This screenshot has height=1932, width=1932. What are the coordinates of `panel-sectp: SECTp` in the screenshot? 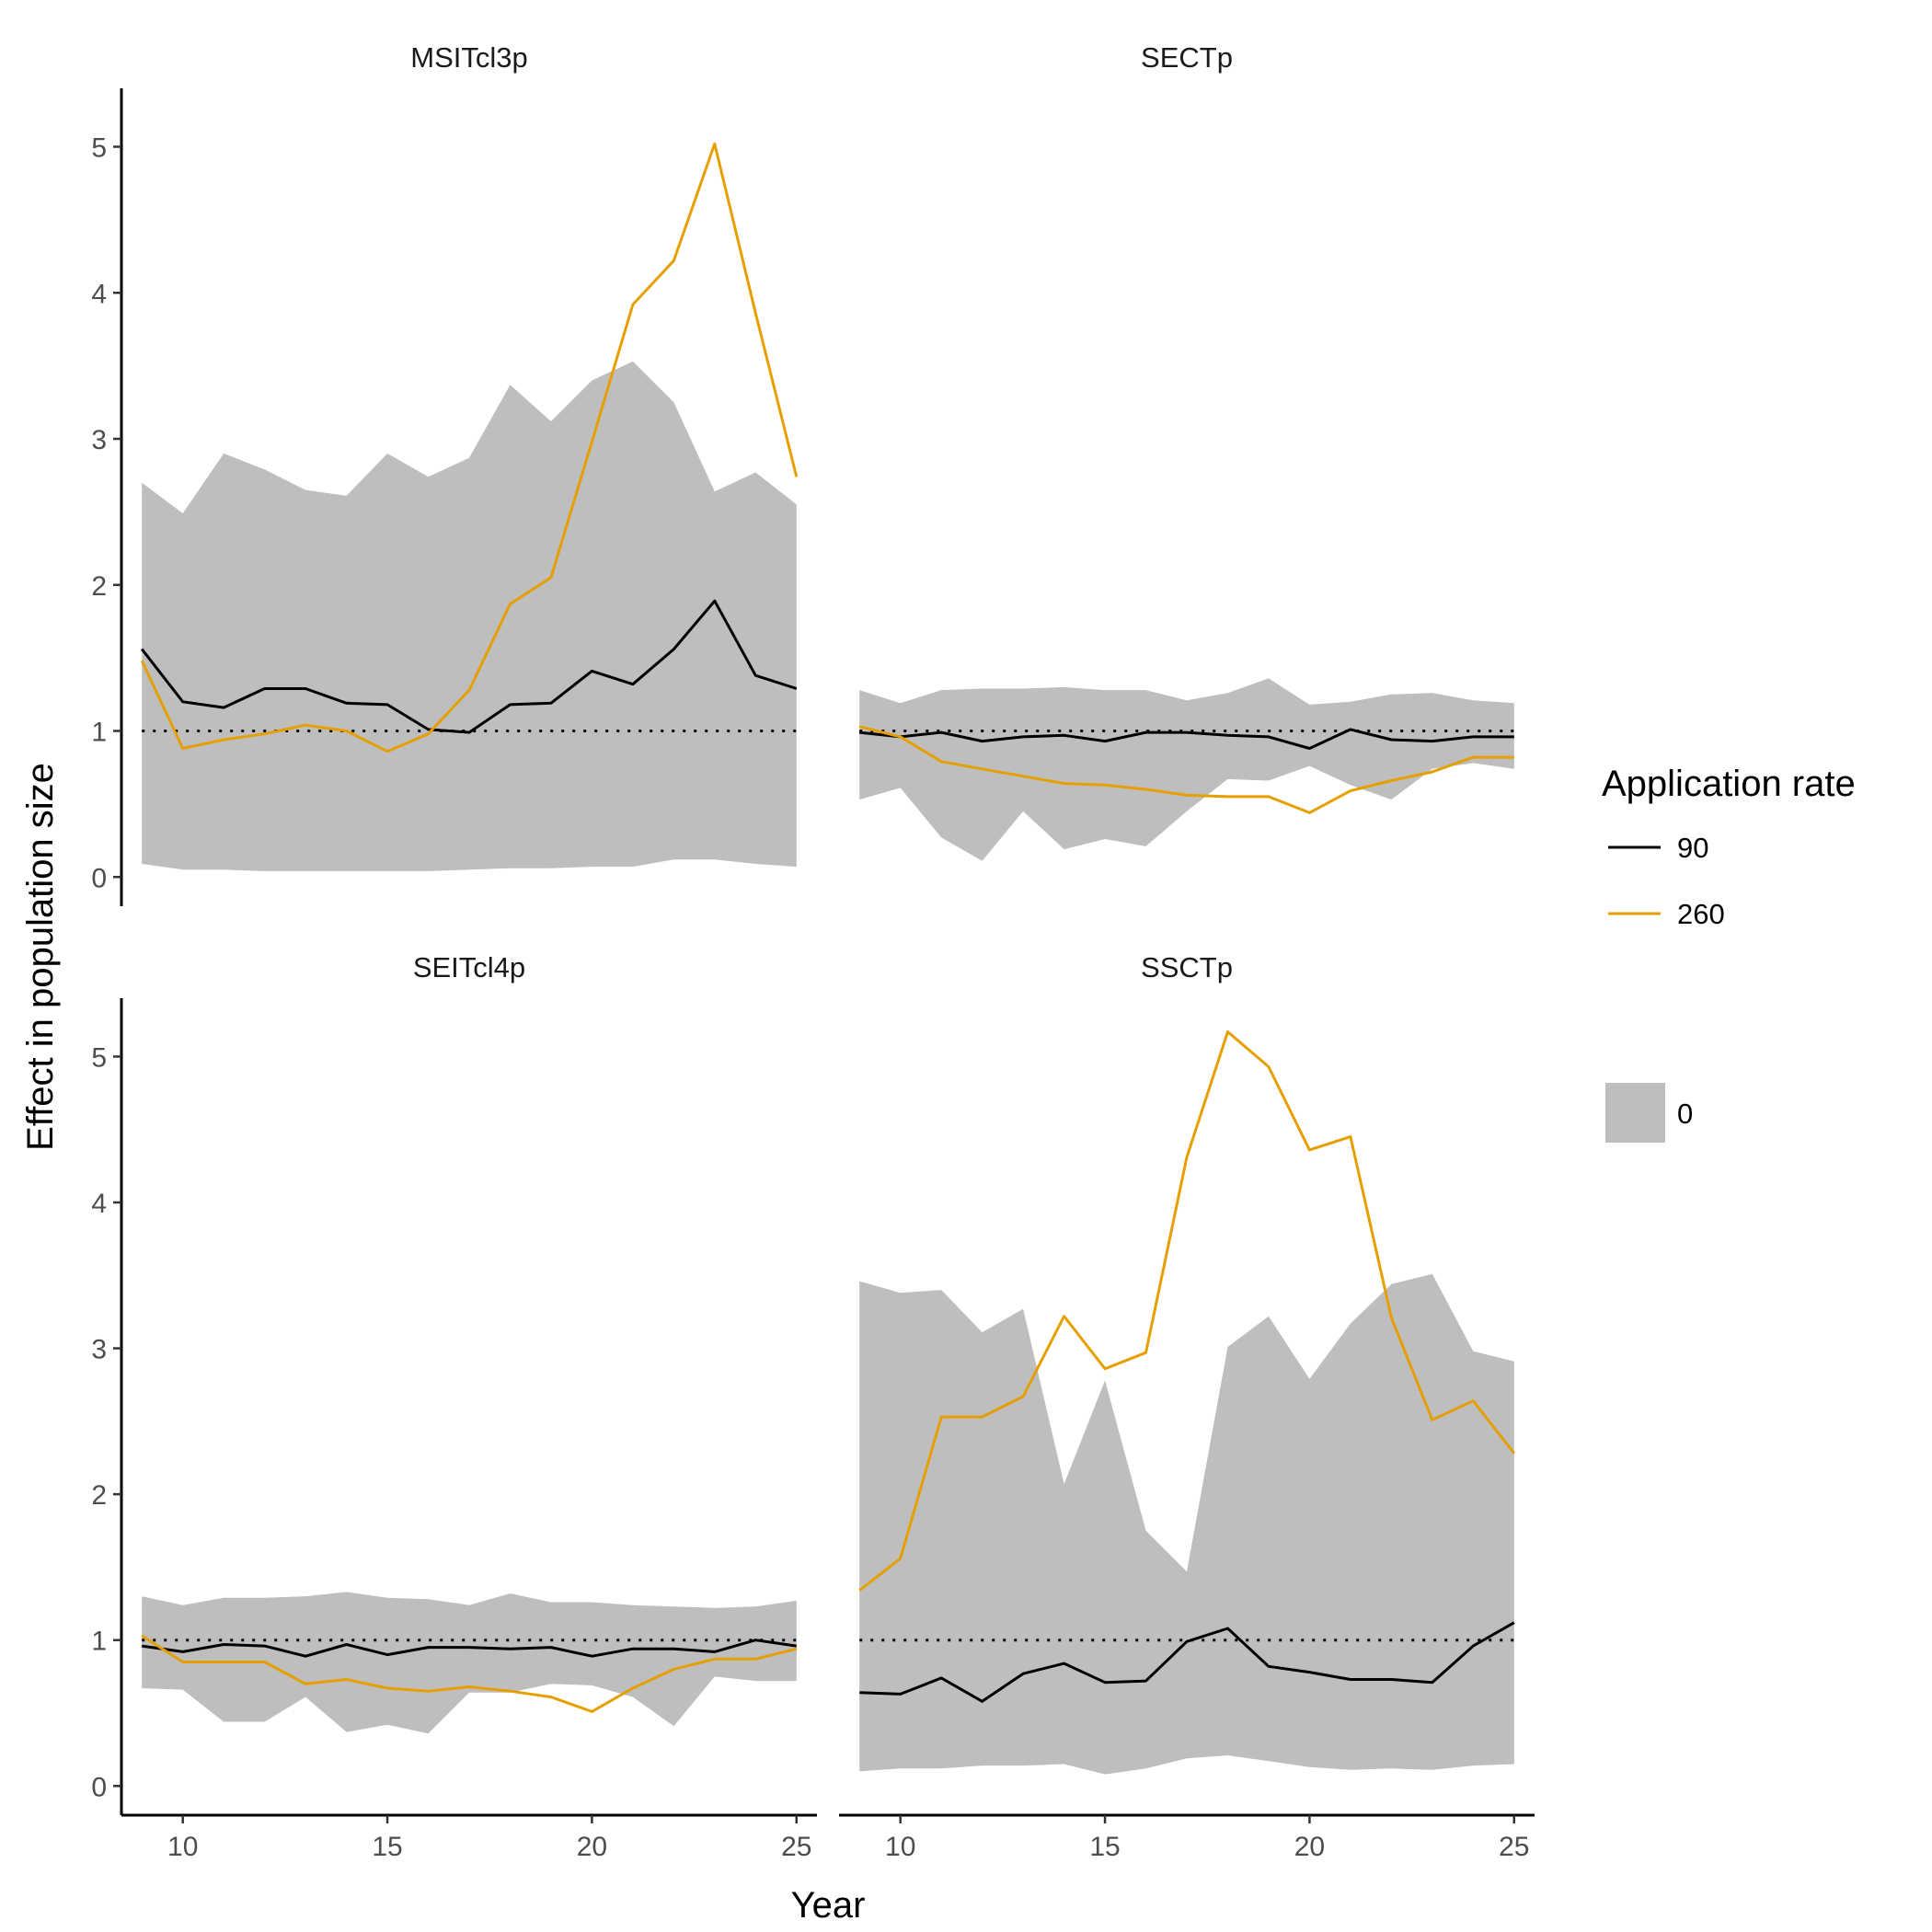 It's located at (1186, 451).